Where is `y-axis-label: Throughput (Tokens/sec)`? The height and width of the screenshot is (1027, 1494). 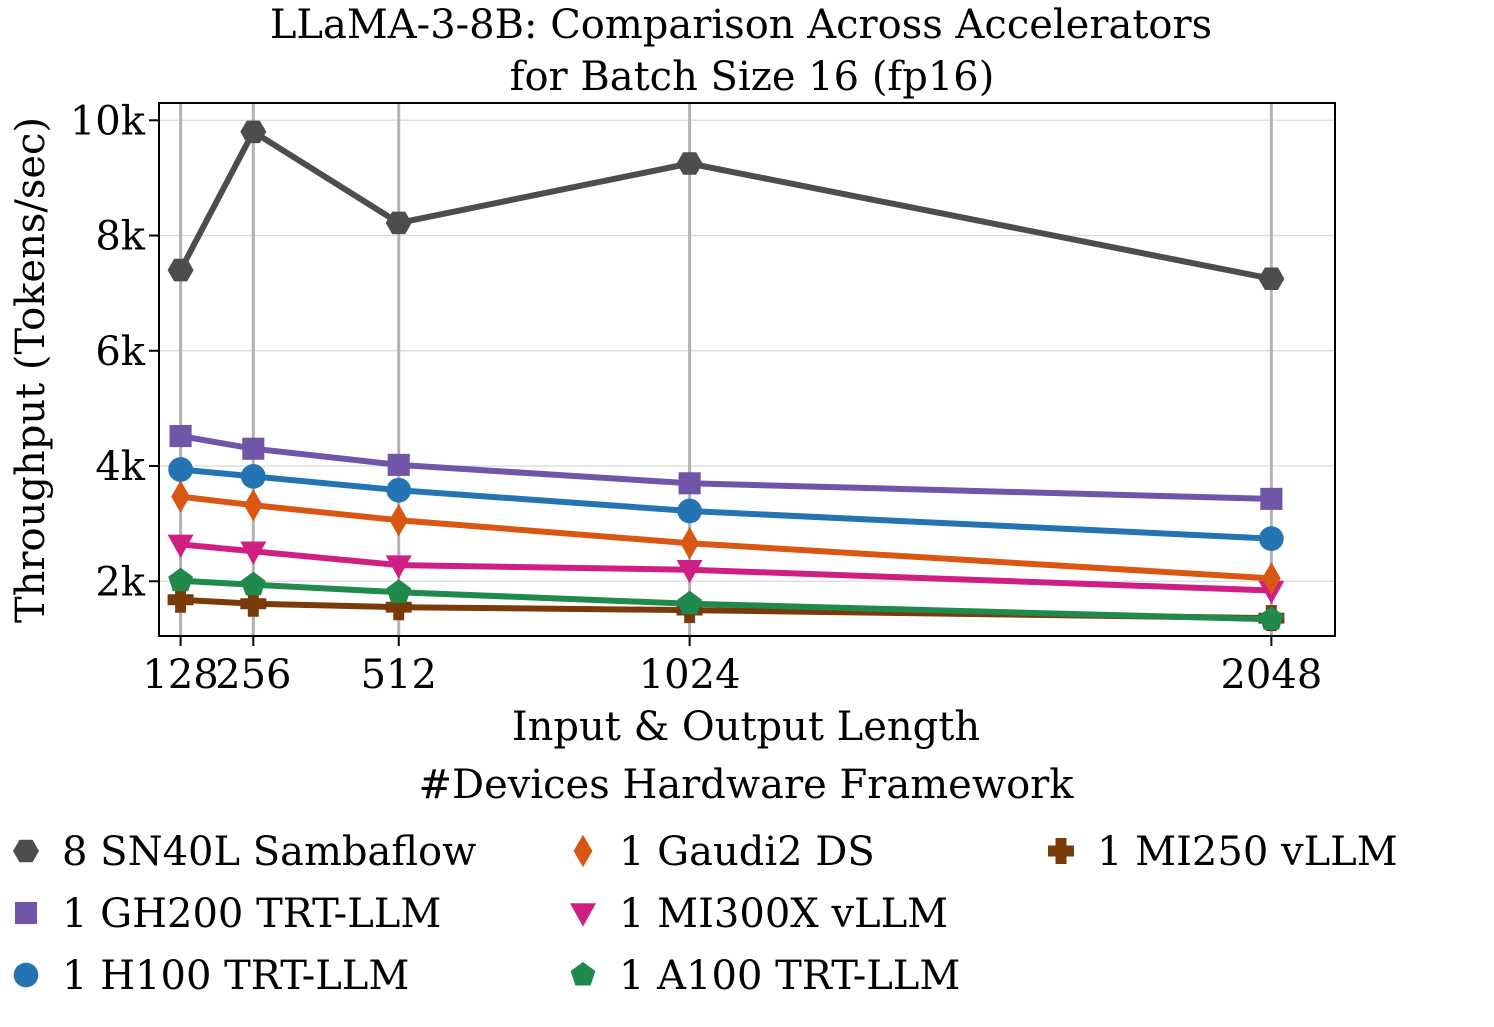
y-axis-label: Throughput (Tokens/sec) is located at coordinates (31, 370).